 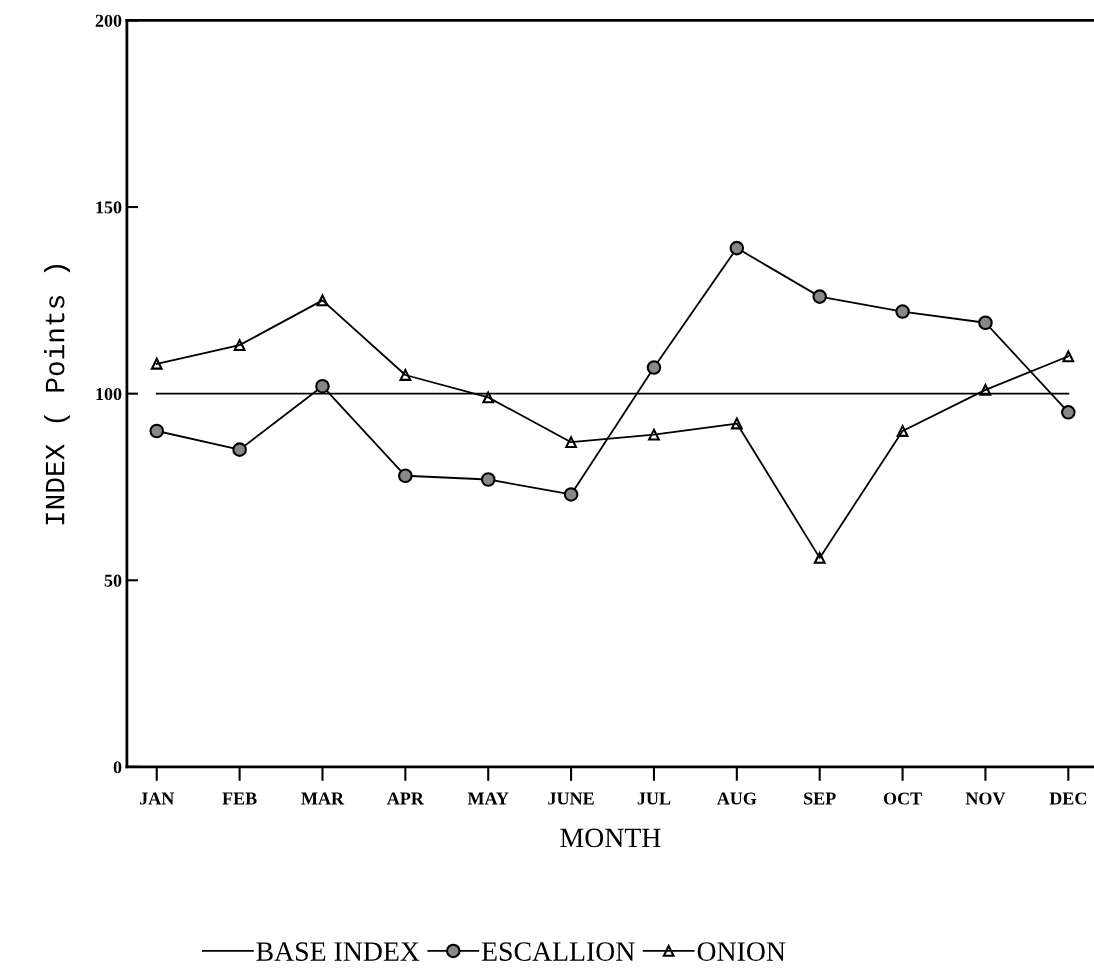 What do you see at coordinates (610, 838) in the screenshot?
I see `x-axis-title: MONTH` at bounding box center [610, 838].